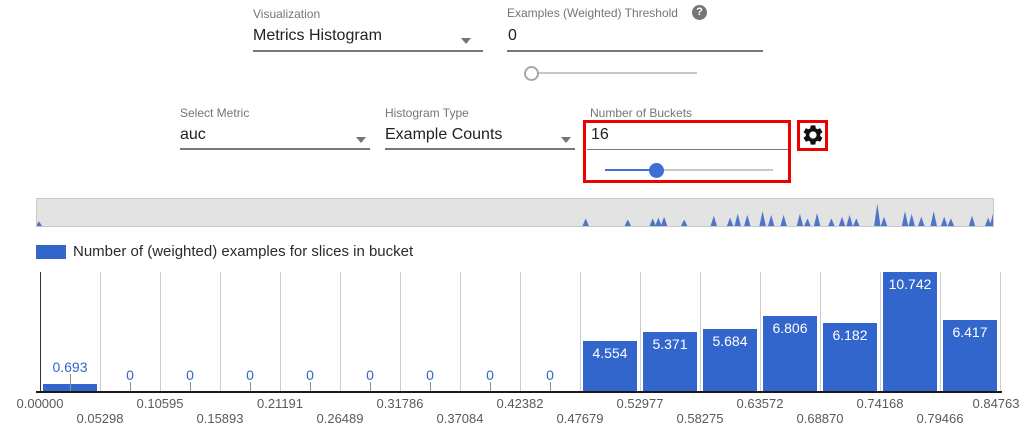  What do you see at coordinates (600, 134) in the screenshot?
I see `num-buckets-input: 16` at bounding box center [600, 134].